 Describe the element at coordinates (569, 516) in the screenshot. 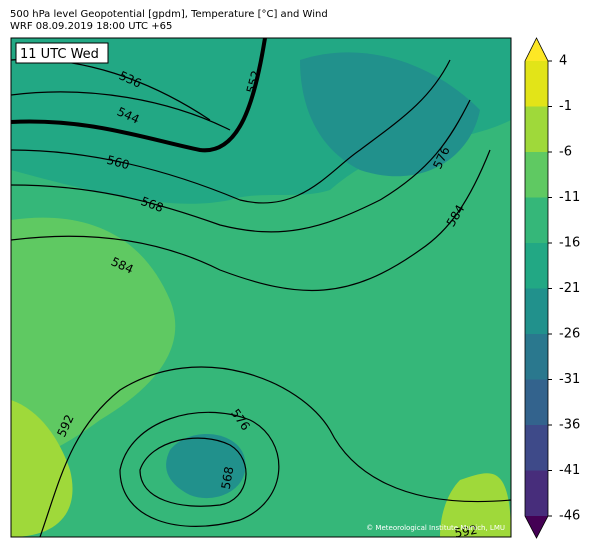

I see `colorbar-tick-label: -46` at that location.